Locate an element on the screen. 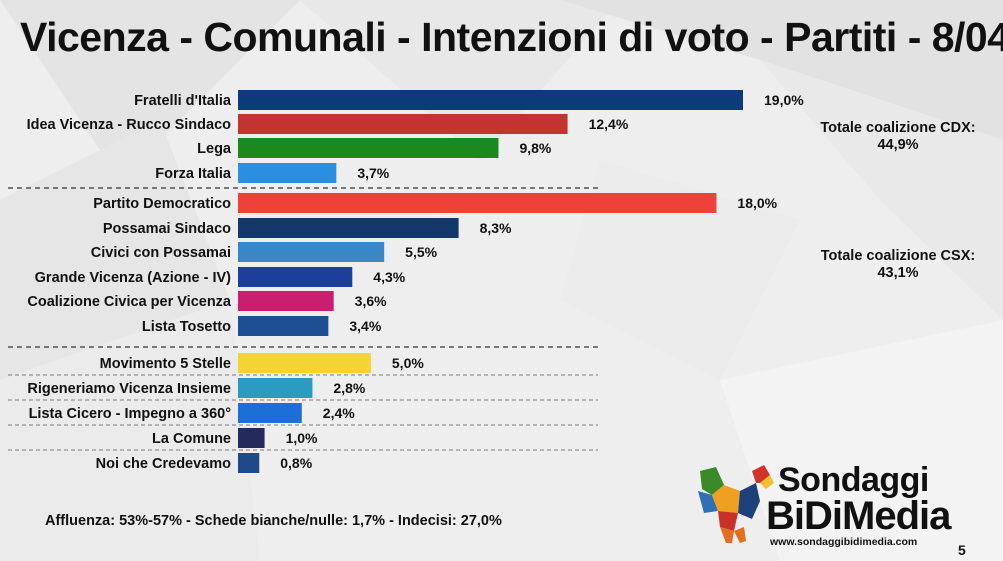 The width and height of the screenshot is (1003, 561). value-label: 5,5% is located at coordinates (421, 252).